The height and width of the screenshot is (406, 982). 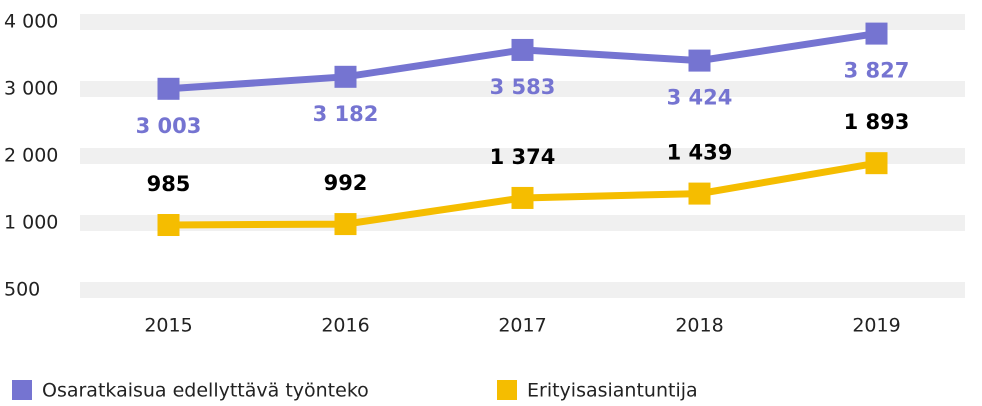 I want to click on data-label: 1 893, so click(x=877, y=122).